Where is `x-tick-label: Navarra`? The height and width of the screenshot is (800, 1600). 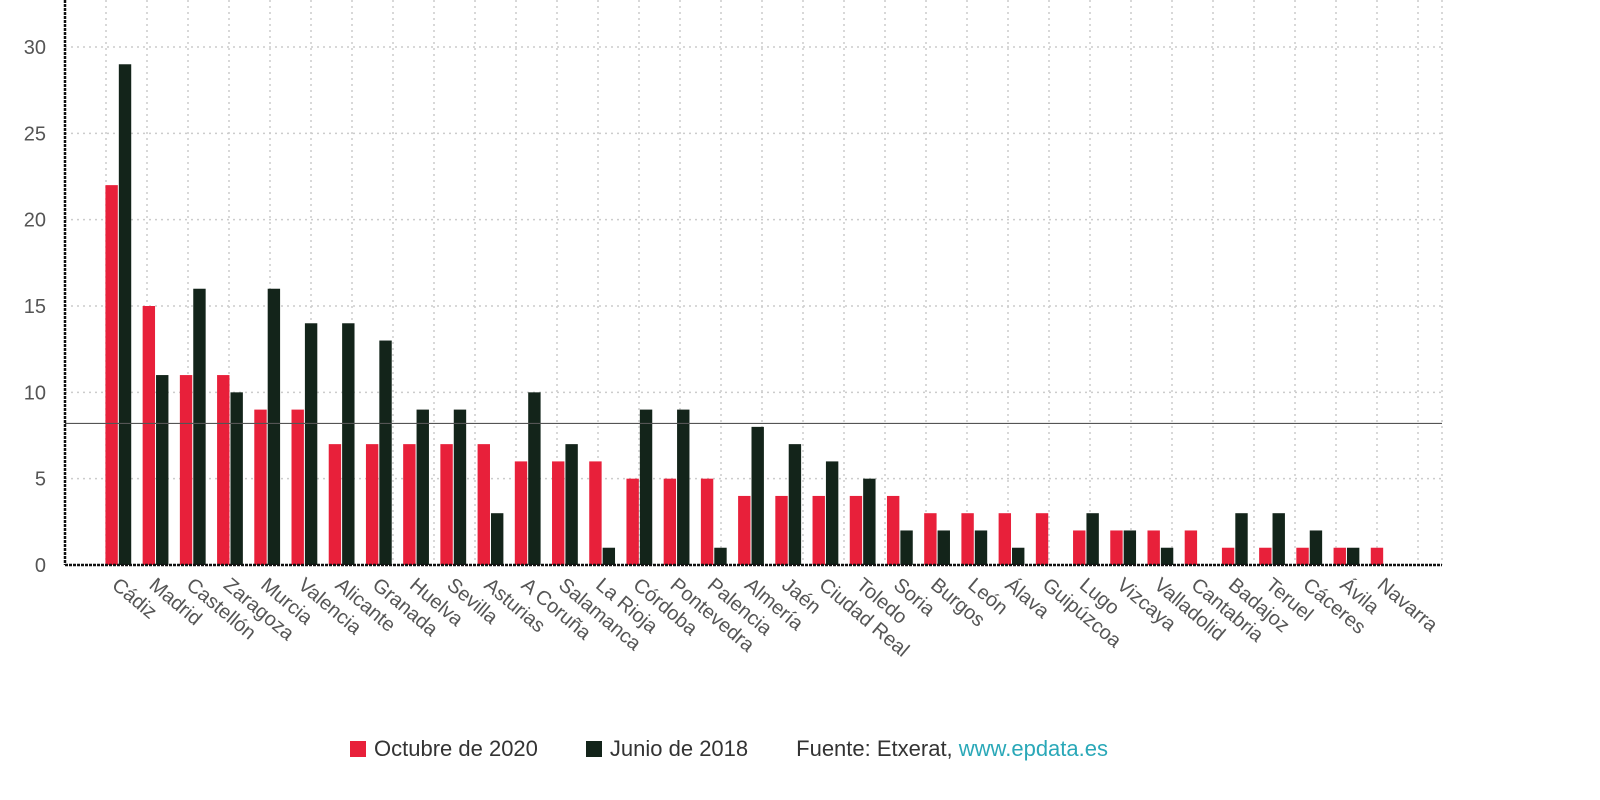
x-tick-label: Navarra is located at coordinates (1407, 605).